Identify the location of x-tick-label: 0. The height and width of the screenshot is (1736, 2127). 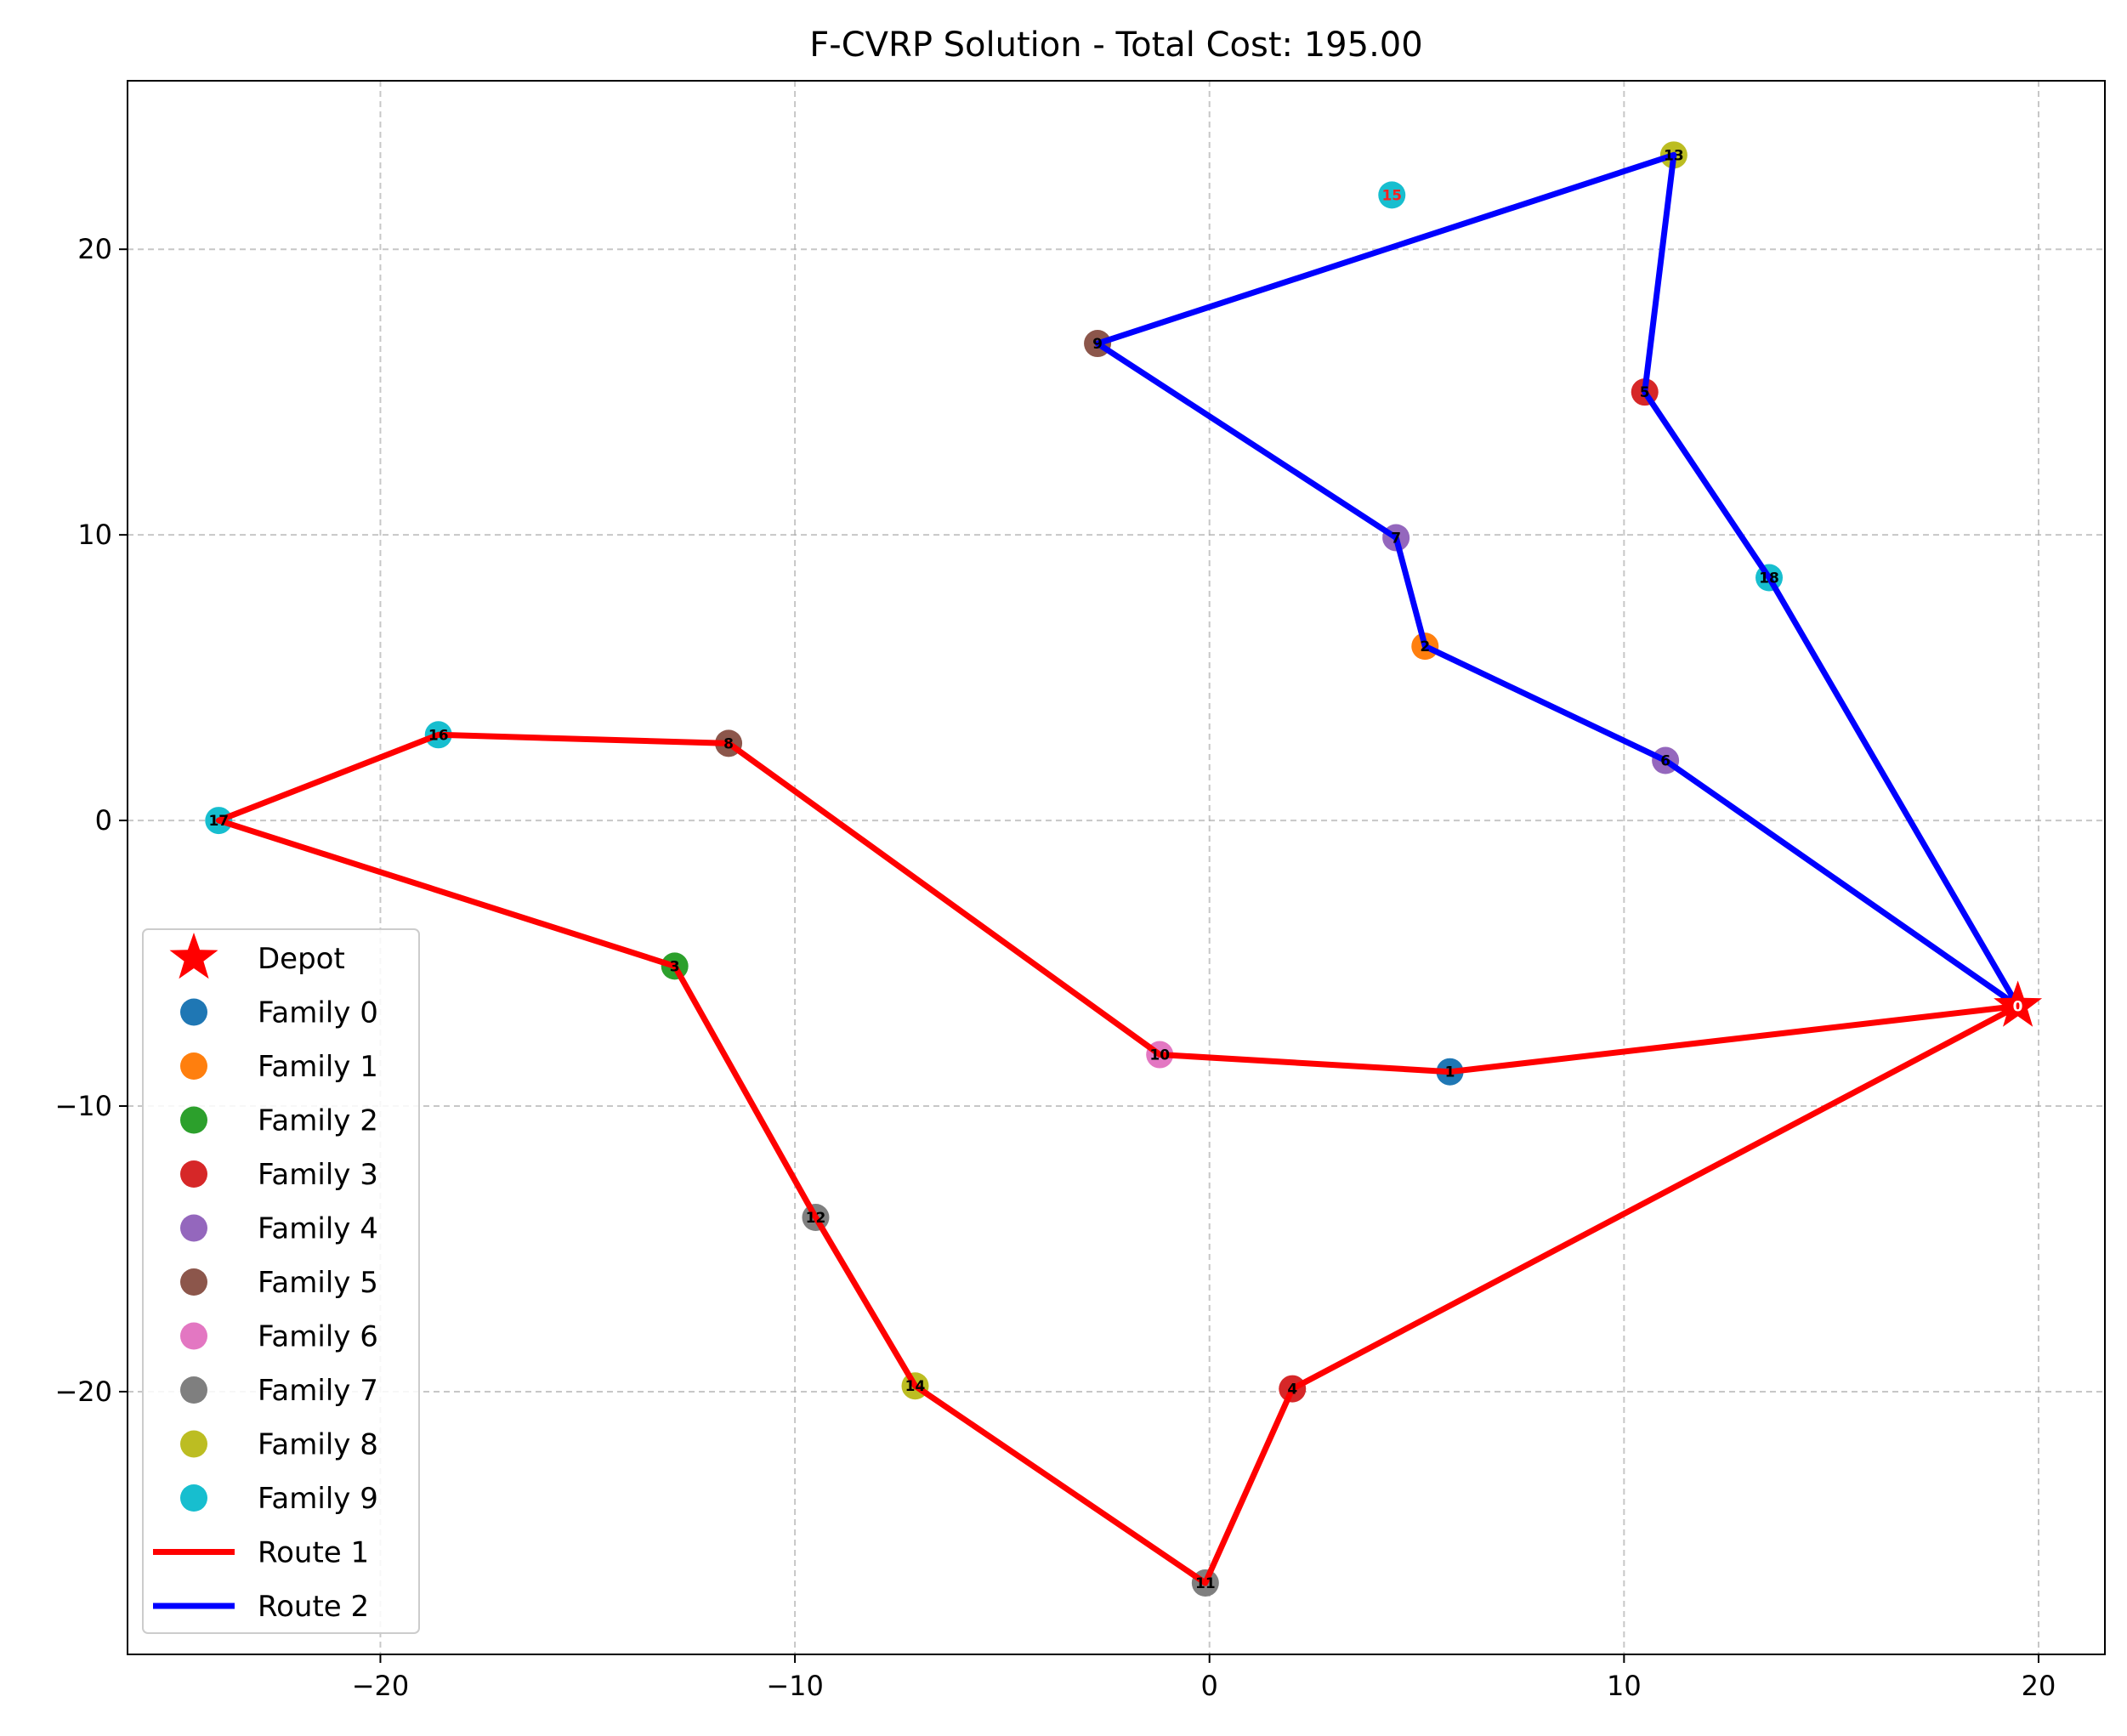
(1209, 1686).